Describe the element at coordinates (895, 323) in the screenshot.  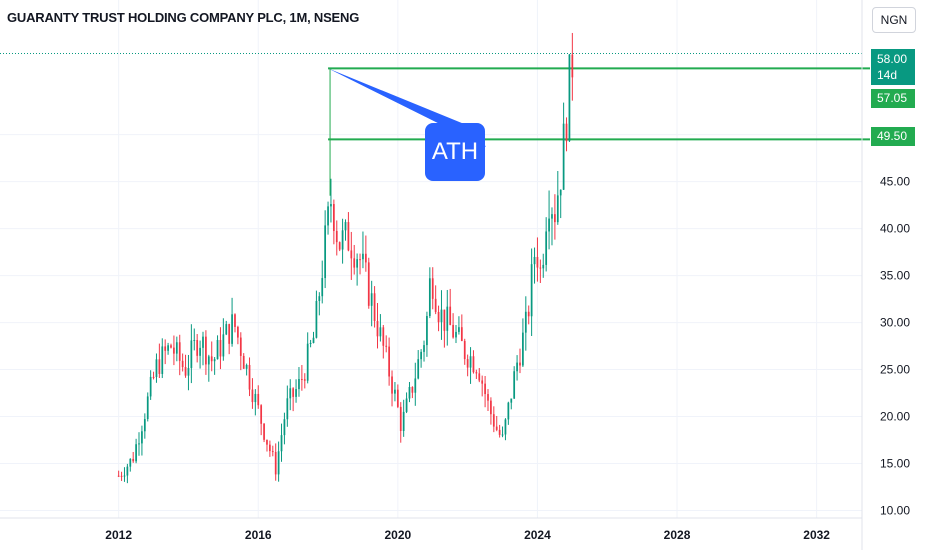
I see `y-tick-label: 30.00` at that location.